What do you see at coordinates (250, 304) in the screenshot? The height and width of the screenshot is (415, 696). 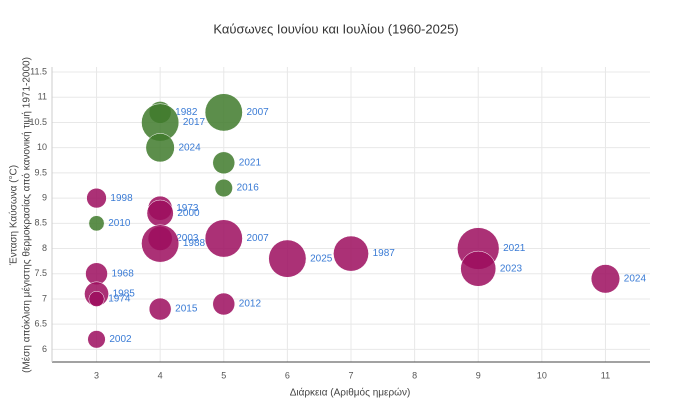 I see `data-label: 2012` at bounding box center [250, 304].